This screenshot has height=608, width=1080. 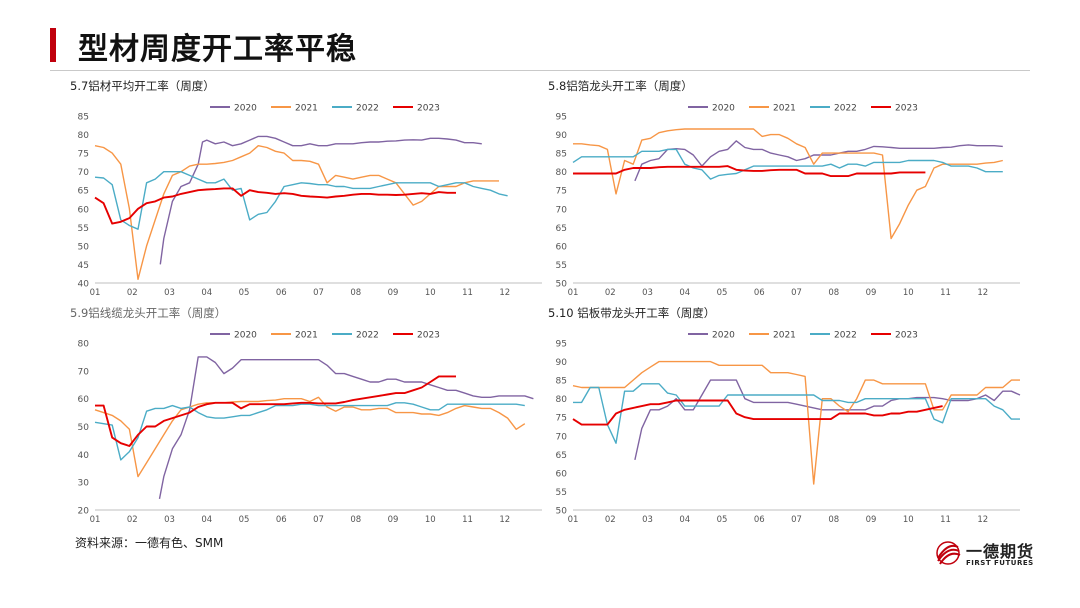 What do you see at coordinates (540, 70) in the screenshot?
I see `title-divider` at bounding box center [540, 70].